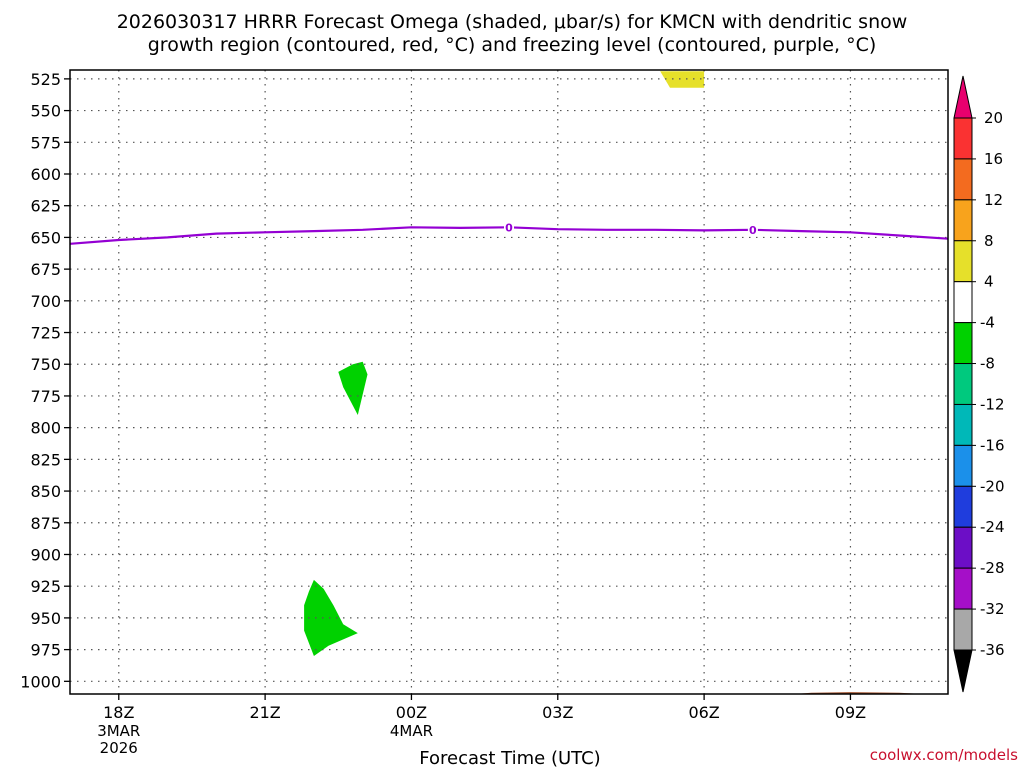 Image resolution: width=1024 pixels, height=768 pixels. Describe the element at coordinates (45, 79) in the screenshot. I see `y-tick-label: 525` at that location.